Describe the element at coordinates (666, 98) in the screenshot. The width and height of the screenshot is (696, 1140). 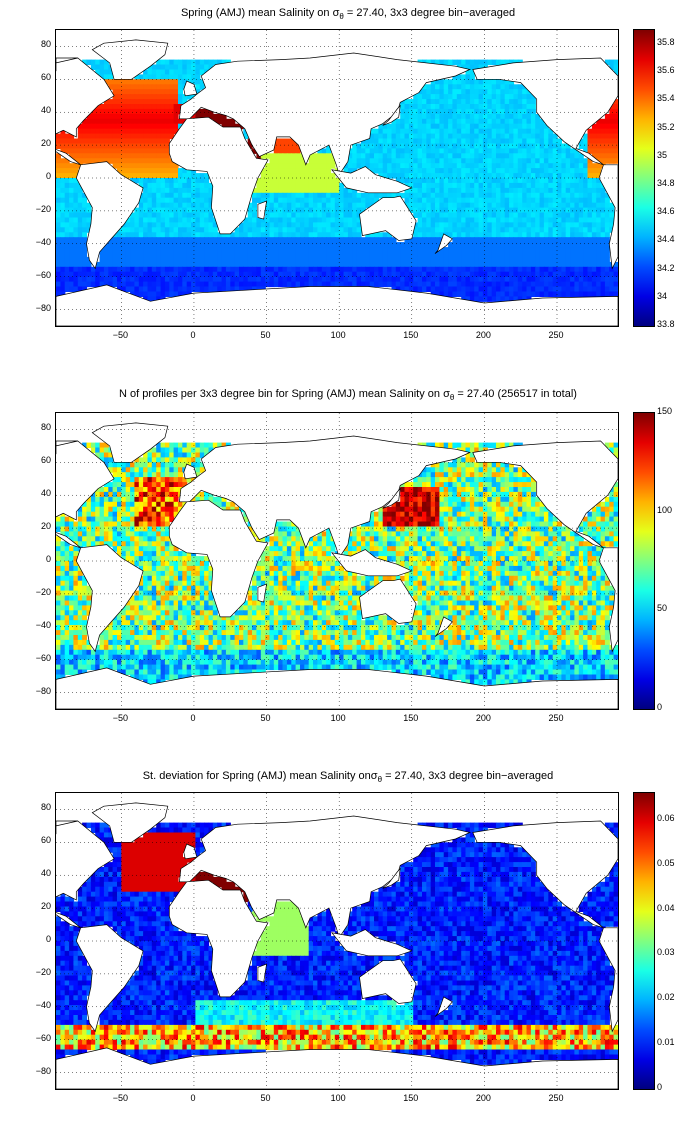
I see `colorbar-tick-label: 35.4` at that location.